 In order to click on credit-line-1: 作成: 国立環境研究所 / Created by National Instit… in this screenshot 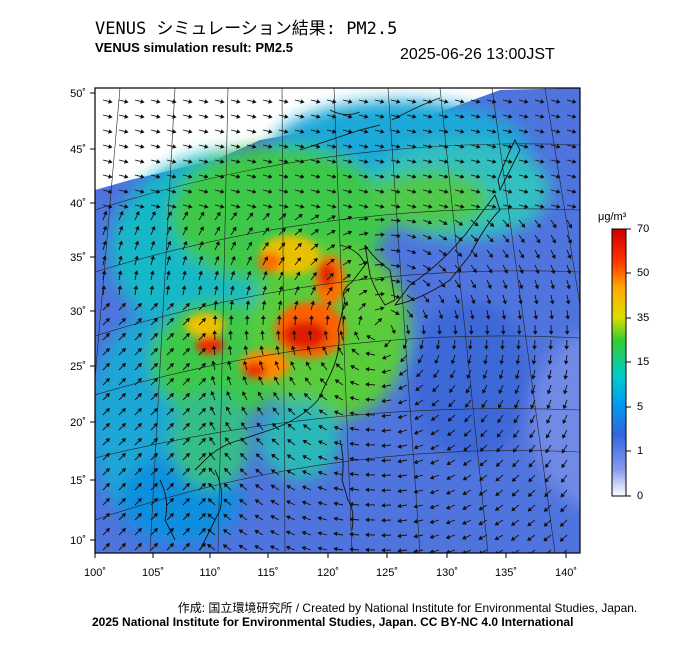, I will do `click(407, 608)`.